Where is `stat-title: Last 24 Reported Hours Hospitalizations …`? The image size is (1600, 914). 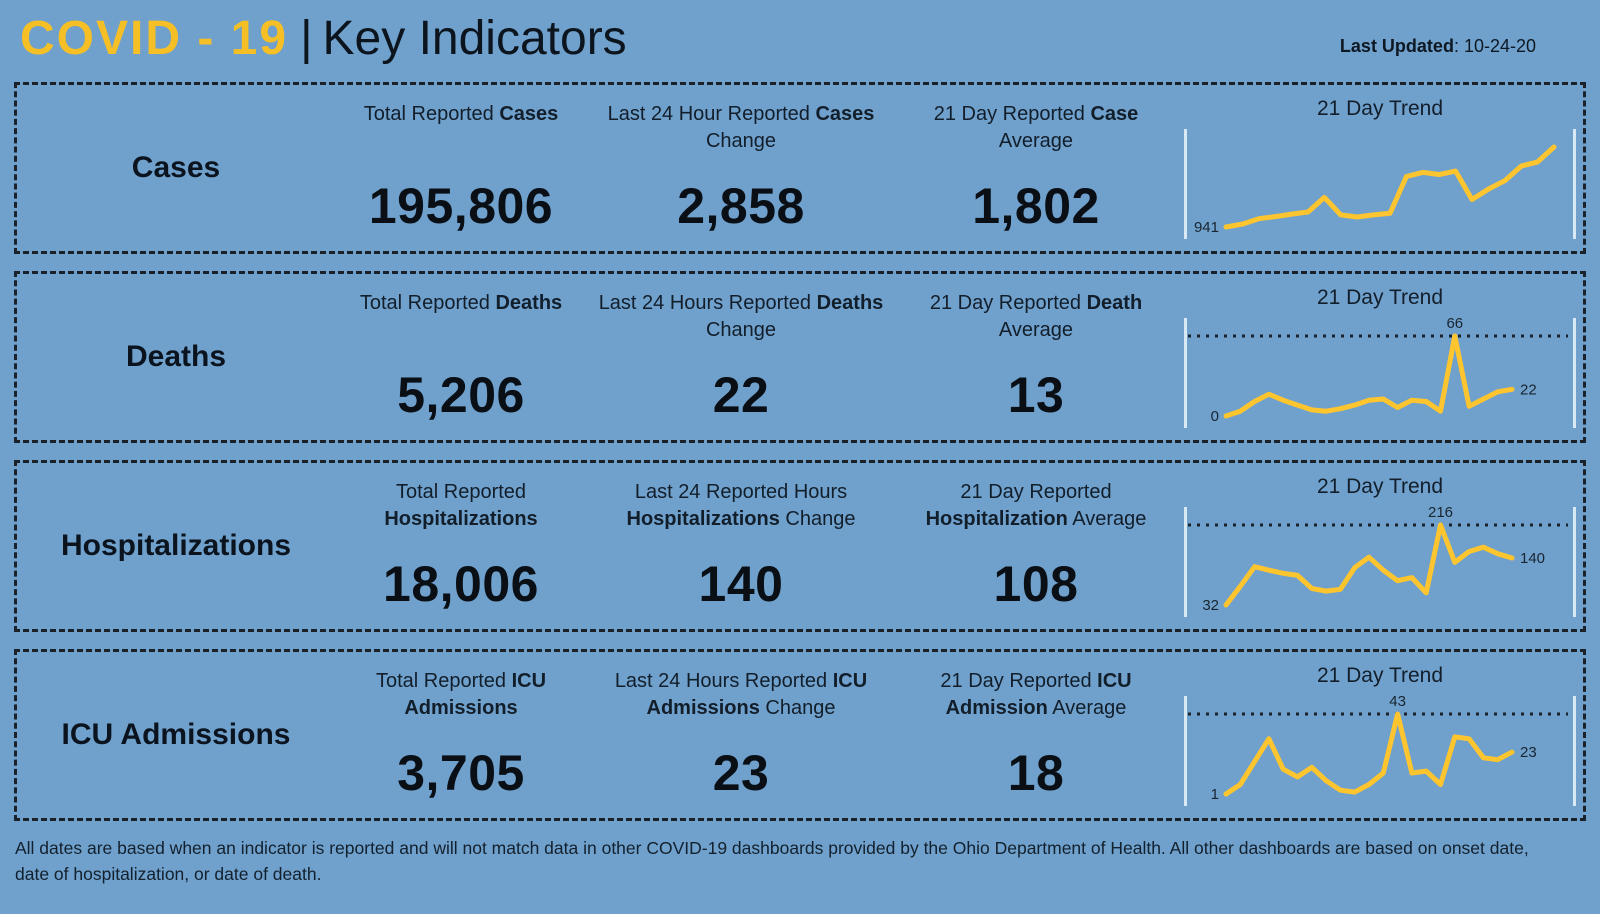
stat-title: Last 24 Reported Hours Hospitalizations … is located at coordinates (741, 505).